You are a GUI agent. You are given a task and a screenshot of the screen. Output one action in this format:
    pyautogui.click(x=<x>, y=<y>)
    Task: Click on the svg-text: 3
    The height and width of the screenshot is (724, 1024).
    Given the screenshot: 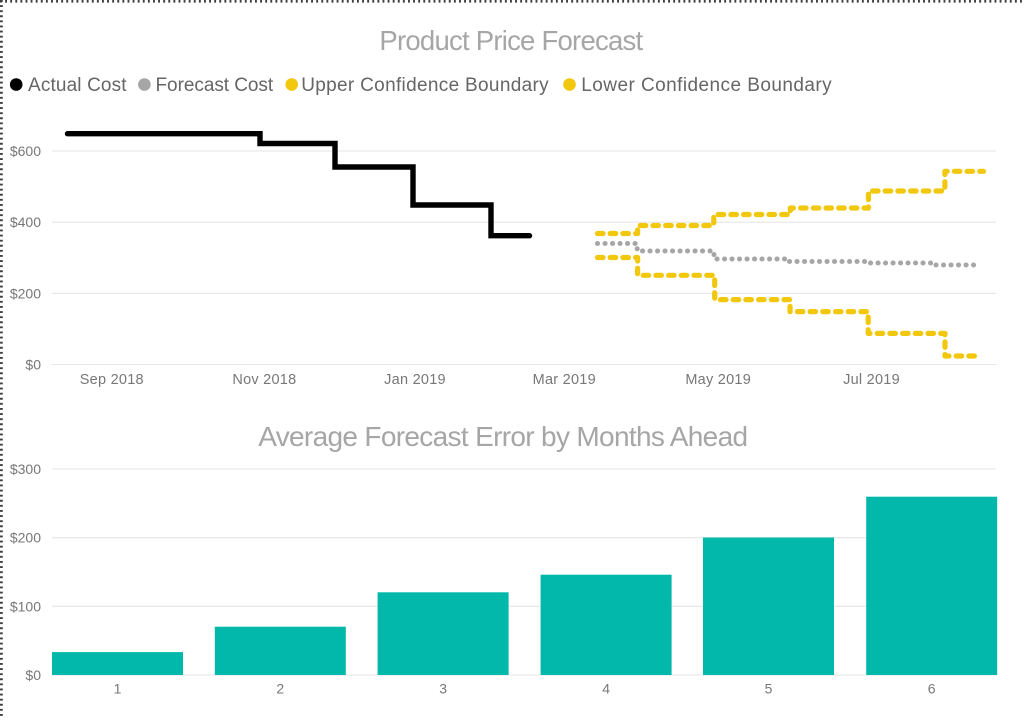 What is the action you would take?
    pyautogui.click(x=443, y=689)
    